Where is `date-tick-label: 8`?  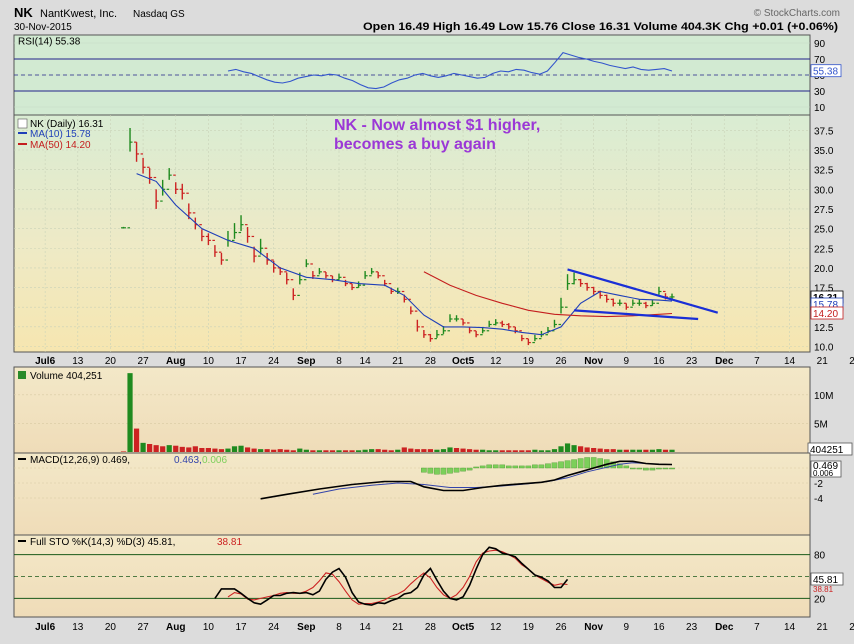
date-tick-label: 8 is located at coordinates (339, 627).